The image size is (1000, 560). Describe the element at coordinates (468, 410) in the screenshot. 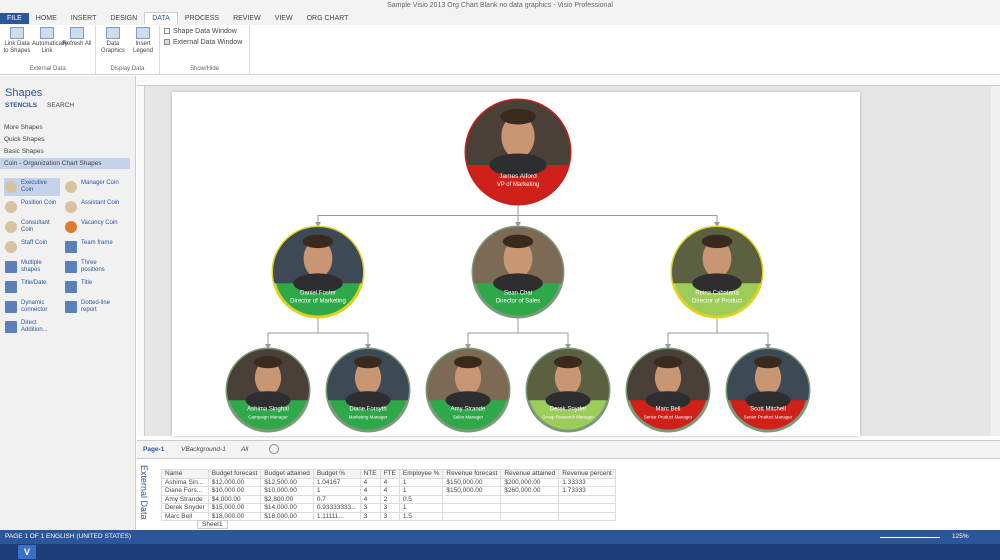

I see `node-name: Amy Strande` at that location.